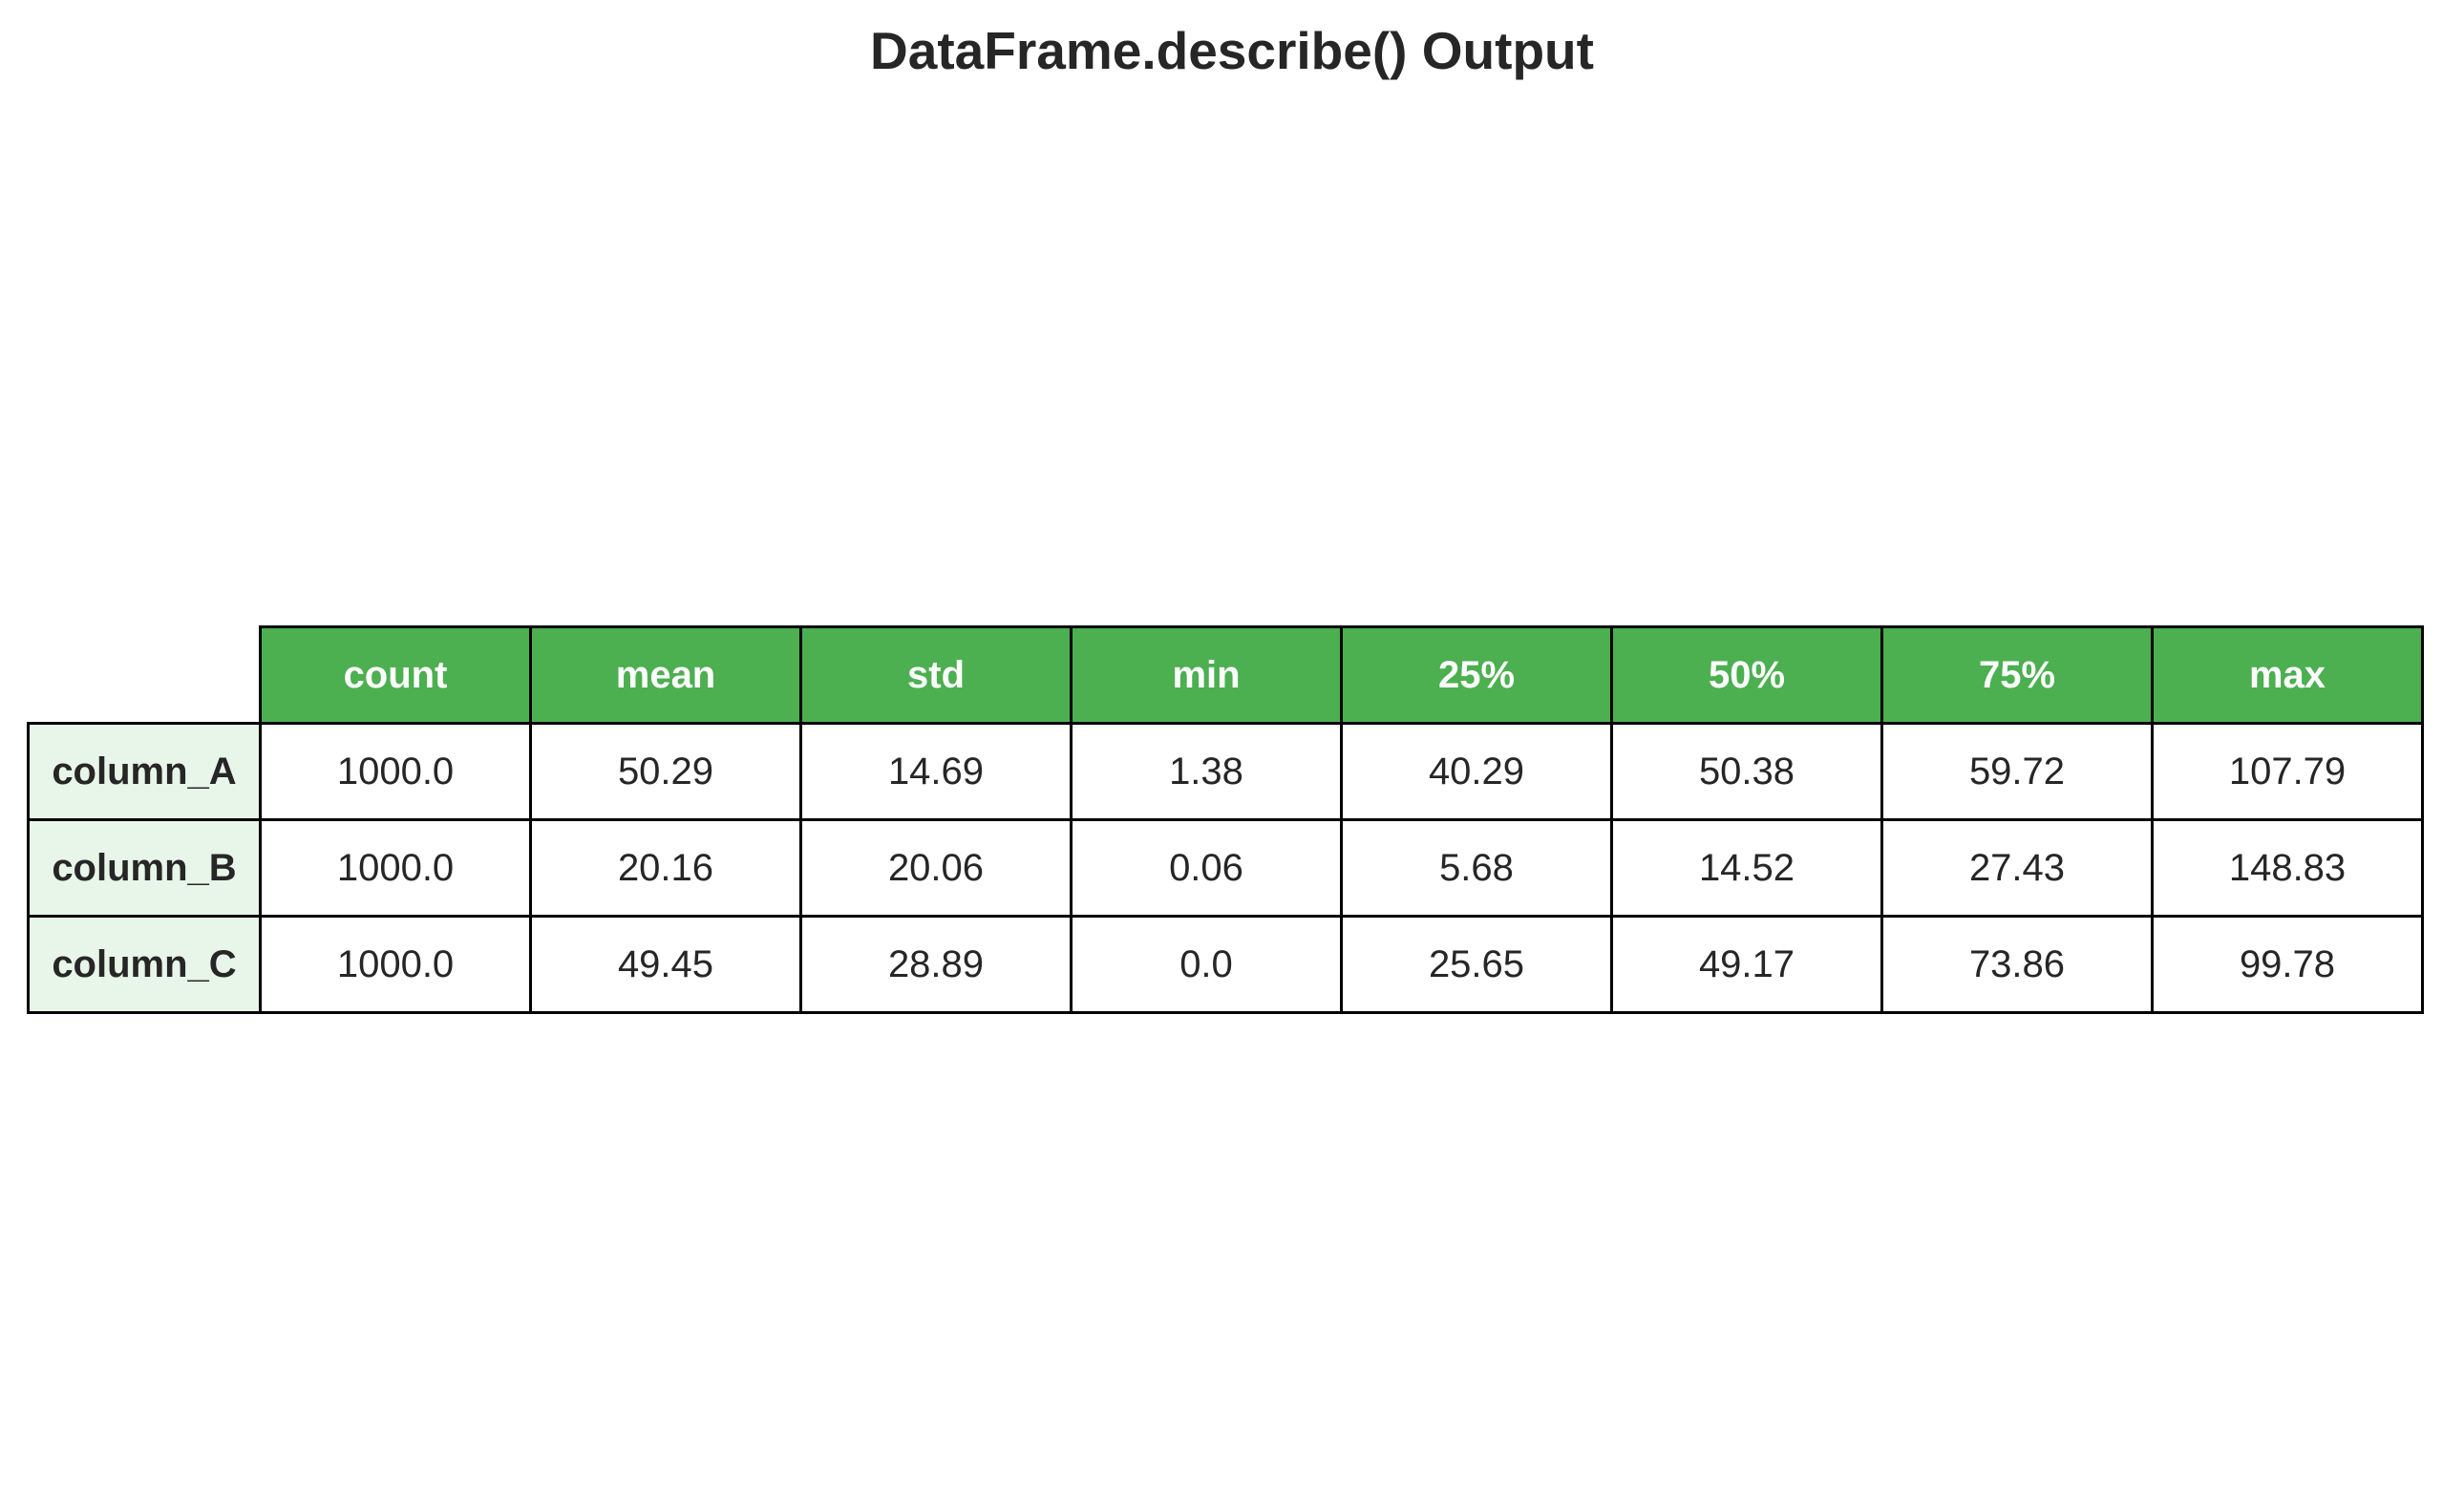 The image size is (2464, 1501). What do you see at coordinates (2287, 868) in the screenshot?
I see `cell-column-b-max: 148.83` at bounding box center [2287, 868].